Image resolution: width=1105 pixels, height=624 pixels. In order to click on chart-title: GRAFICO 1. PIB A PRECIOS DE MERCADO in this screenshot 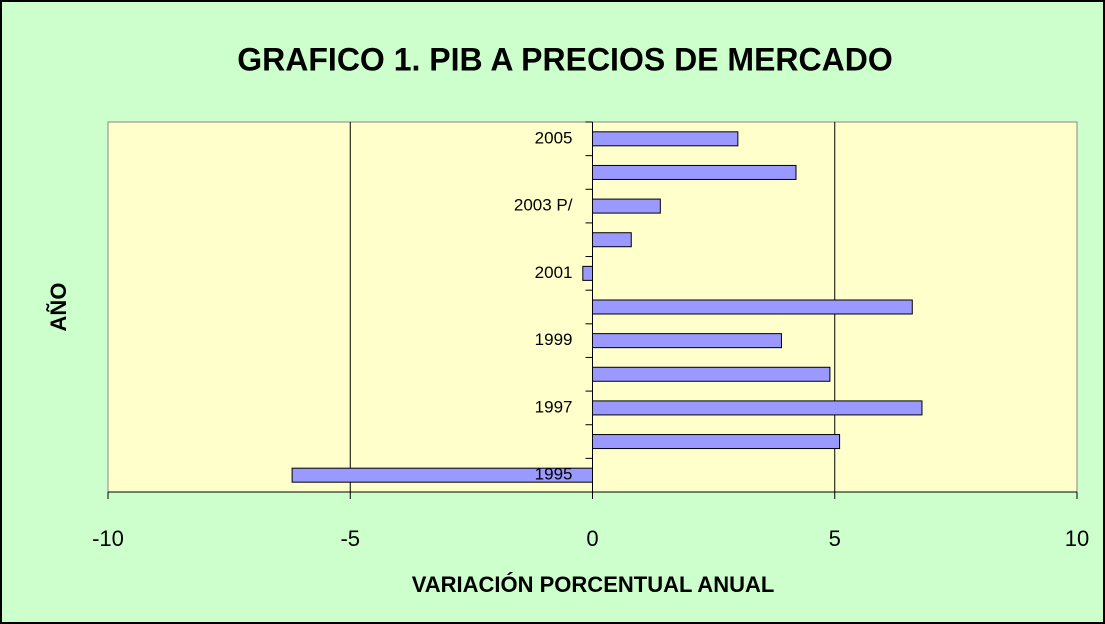, I will do `click(564, 59)`.